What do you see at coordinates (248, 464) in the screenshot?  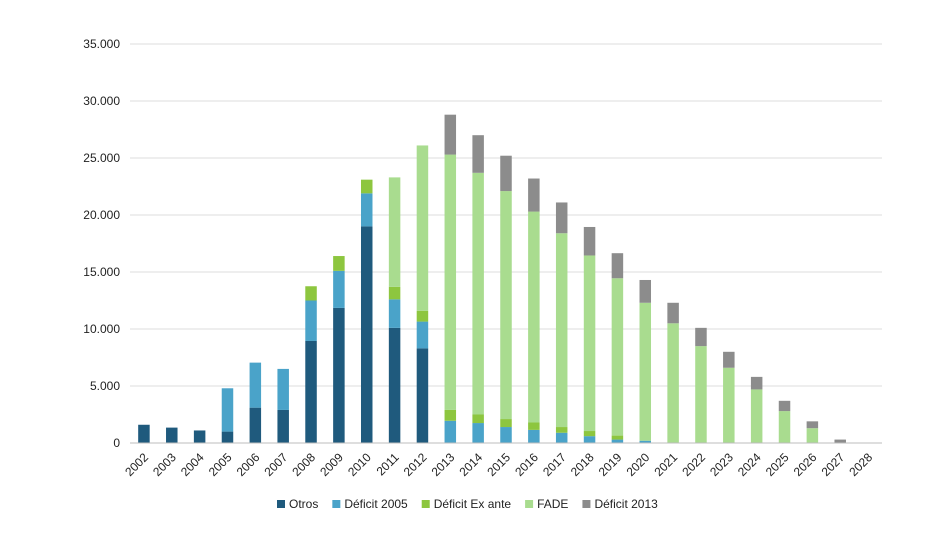 I see `x-tick-label: 2006` at bounding box center [248, 464].